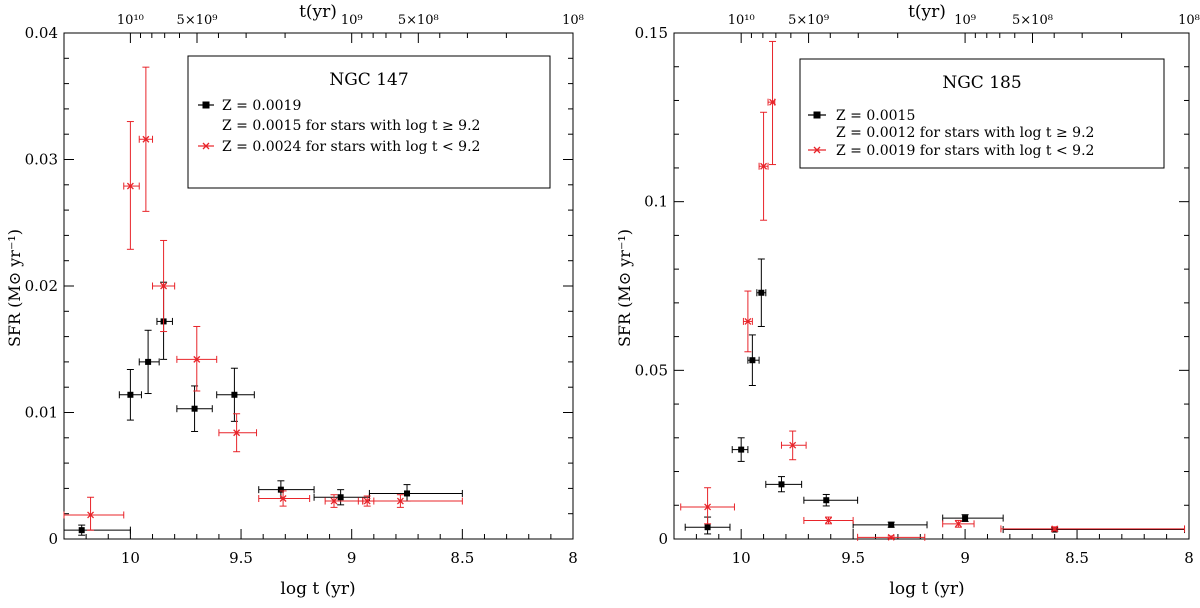 This screenshot has width=1200, height=608. Describe the element at coordinates (853, 558) in the screenshot. I see `x-tick-label: 9.5` at that location.